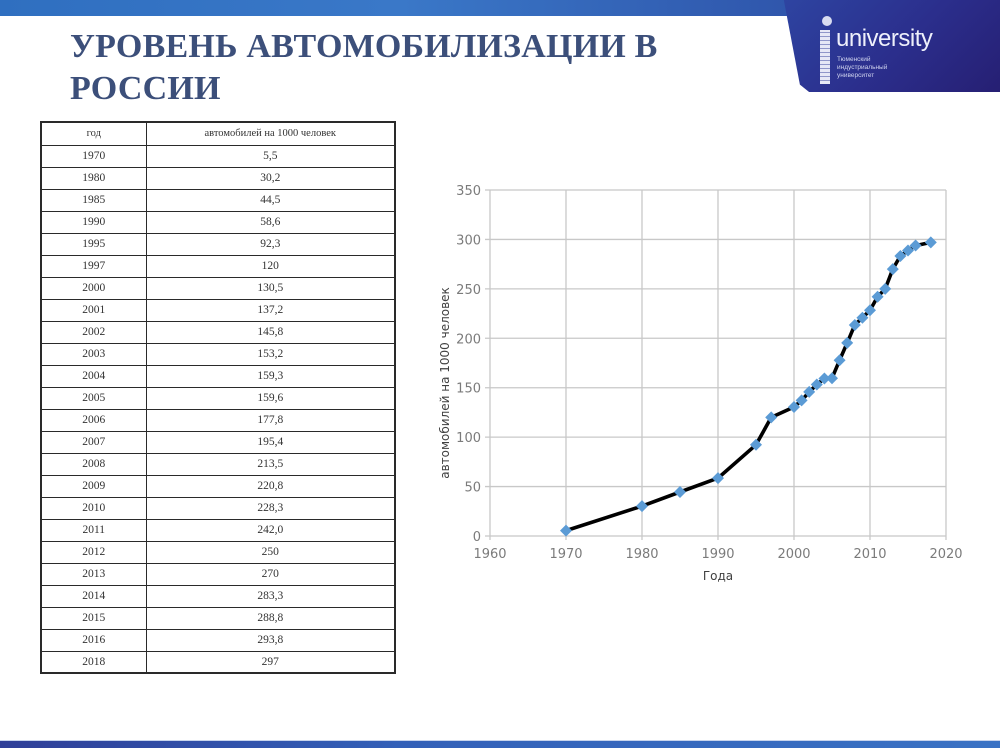  Describe the element at coordinates (468, 389) in the screenshot. I see `y-tick-label: 150` at that location.